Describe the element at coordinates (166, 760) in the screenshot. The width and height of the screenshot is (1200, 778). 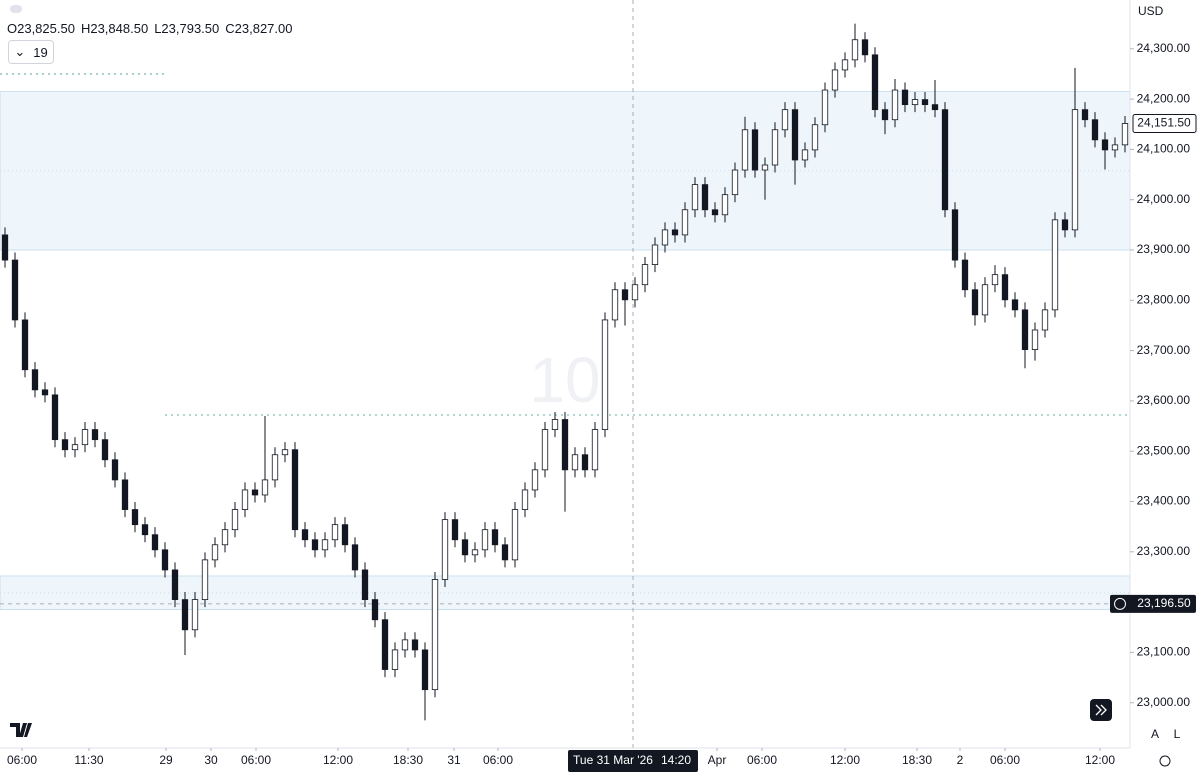
I see `x-tick-label: 29` at that location.